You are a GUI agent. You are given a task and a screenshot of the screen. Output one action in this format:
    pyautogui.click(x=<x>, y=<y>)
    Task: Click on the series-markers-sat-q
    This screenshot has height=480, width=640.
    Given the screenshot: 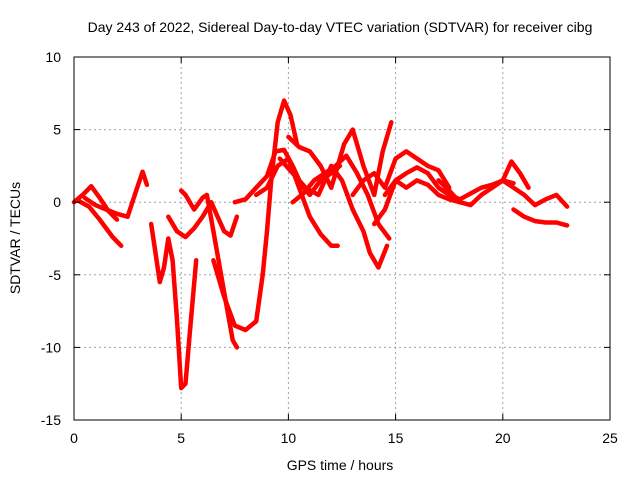 What is the action you would take?
    pyautogui.click(x=535, y=193)
    